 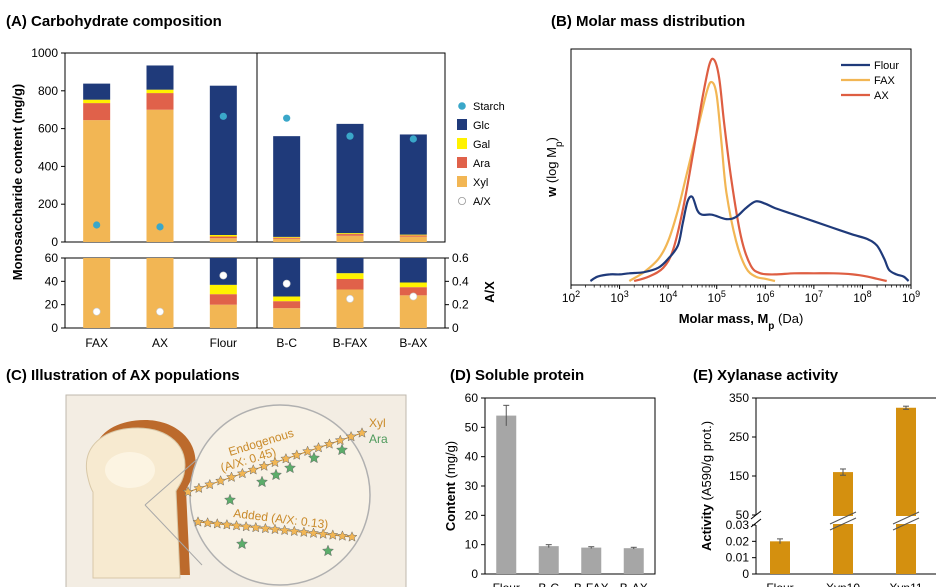 I want to click on bar-segment-xyl-b-ax, so click(x=413, y=239).